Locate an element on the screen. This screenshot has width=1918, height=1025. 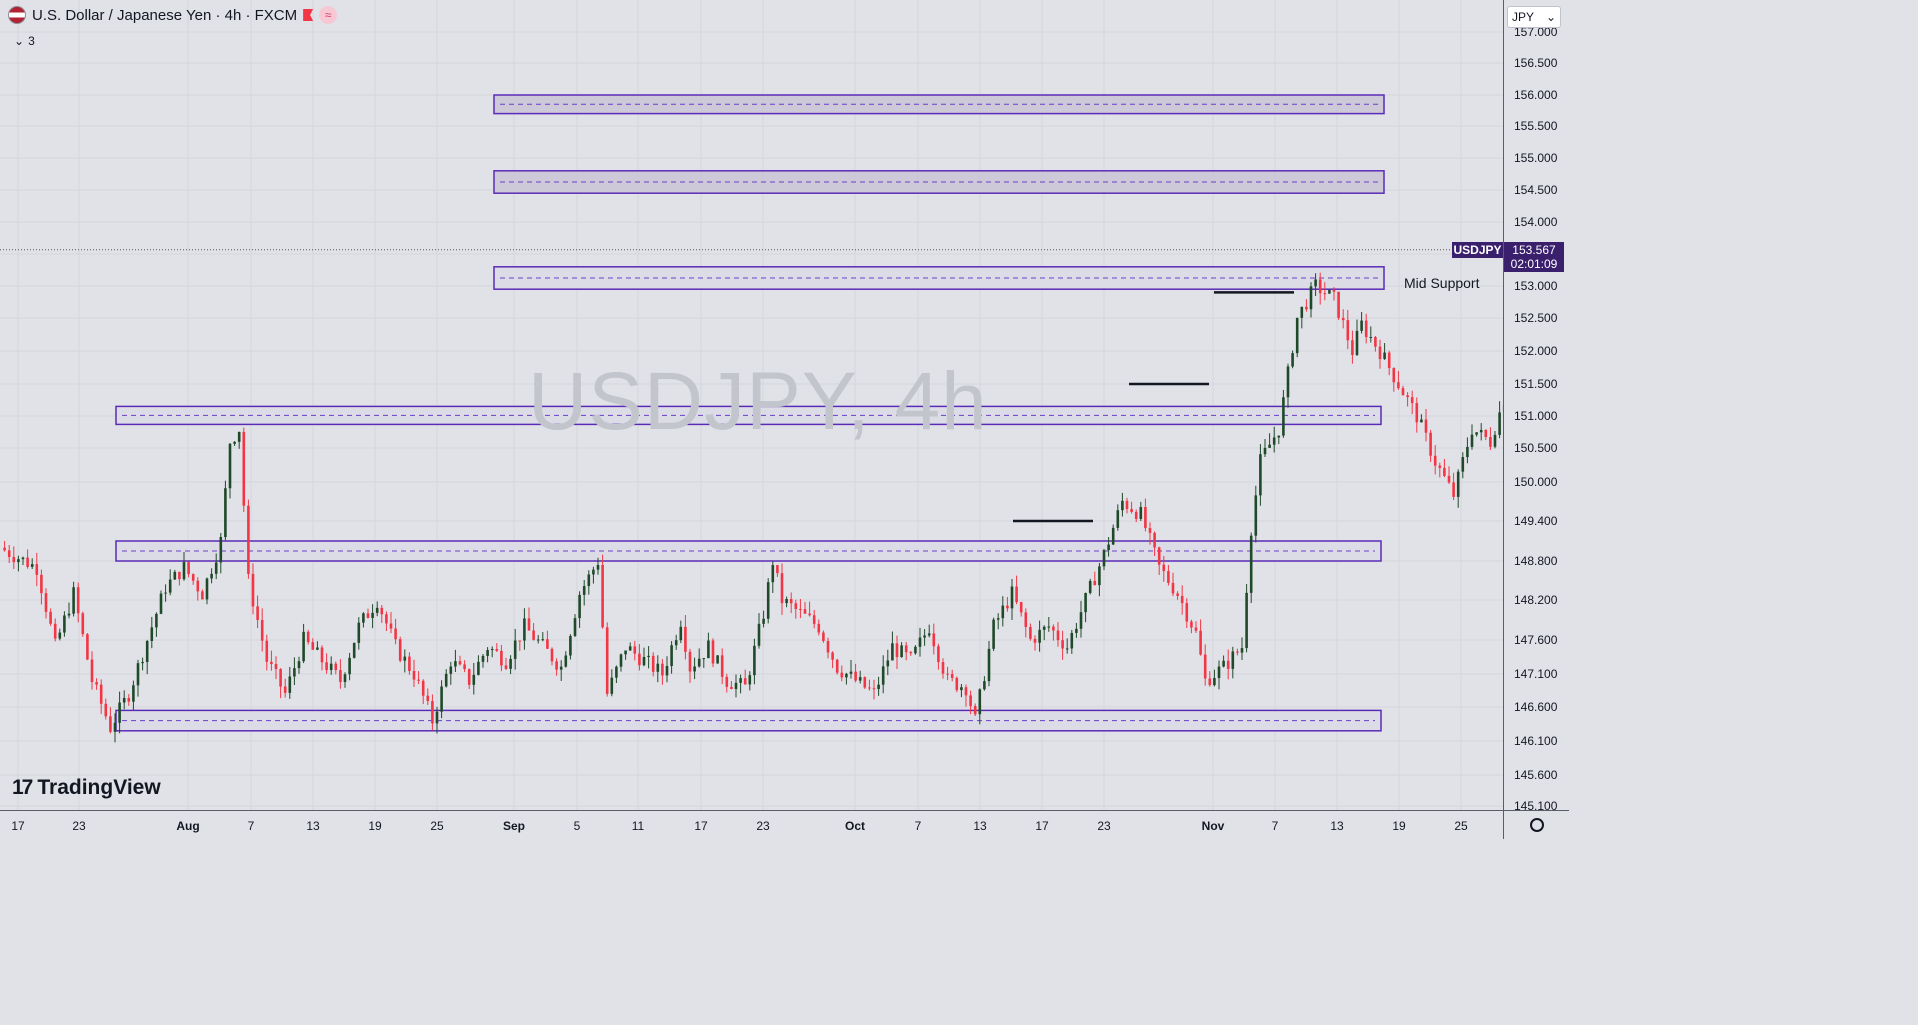
price-tick-label: 153.000 is located at coordinates (1536, 286).